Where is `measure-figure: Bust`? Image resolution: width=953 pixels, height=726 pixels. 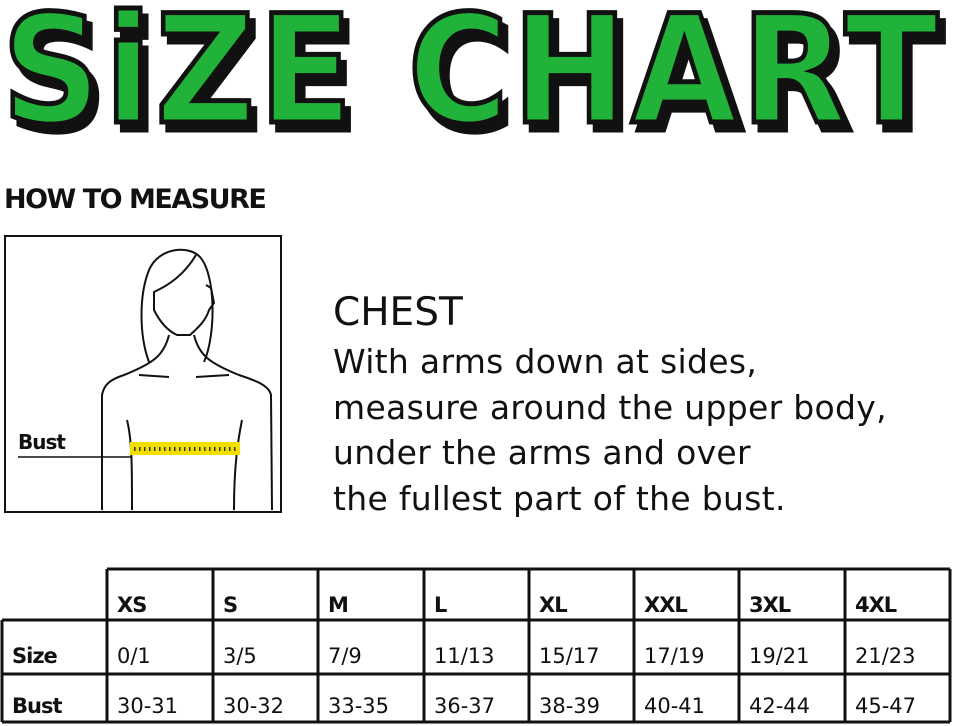 measure-figure: Bust is located at coordinates (143, 374).